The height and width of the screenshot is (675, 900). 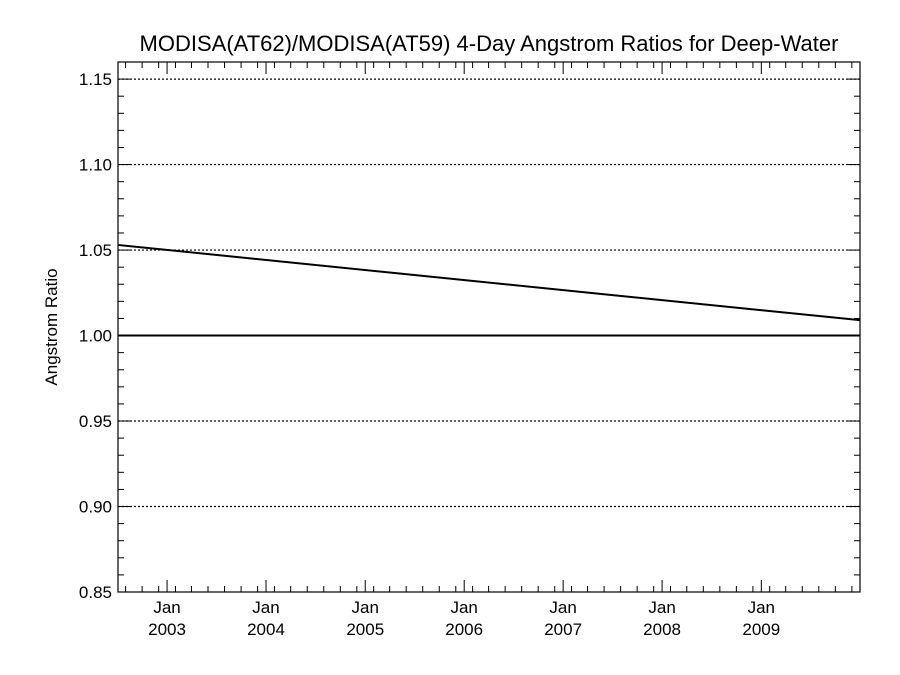 What do you see at coordinates (662, 629) in the screenshot?
I see `x-tick-label-year: 2008` at bounding box center [662, 629].